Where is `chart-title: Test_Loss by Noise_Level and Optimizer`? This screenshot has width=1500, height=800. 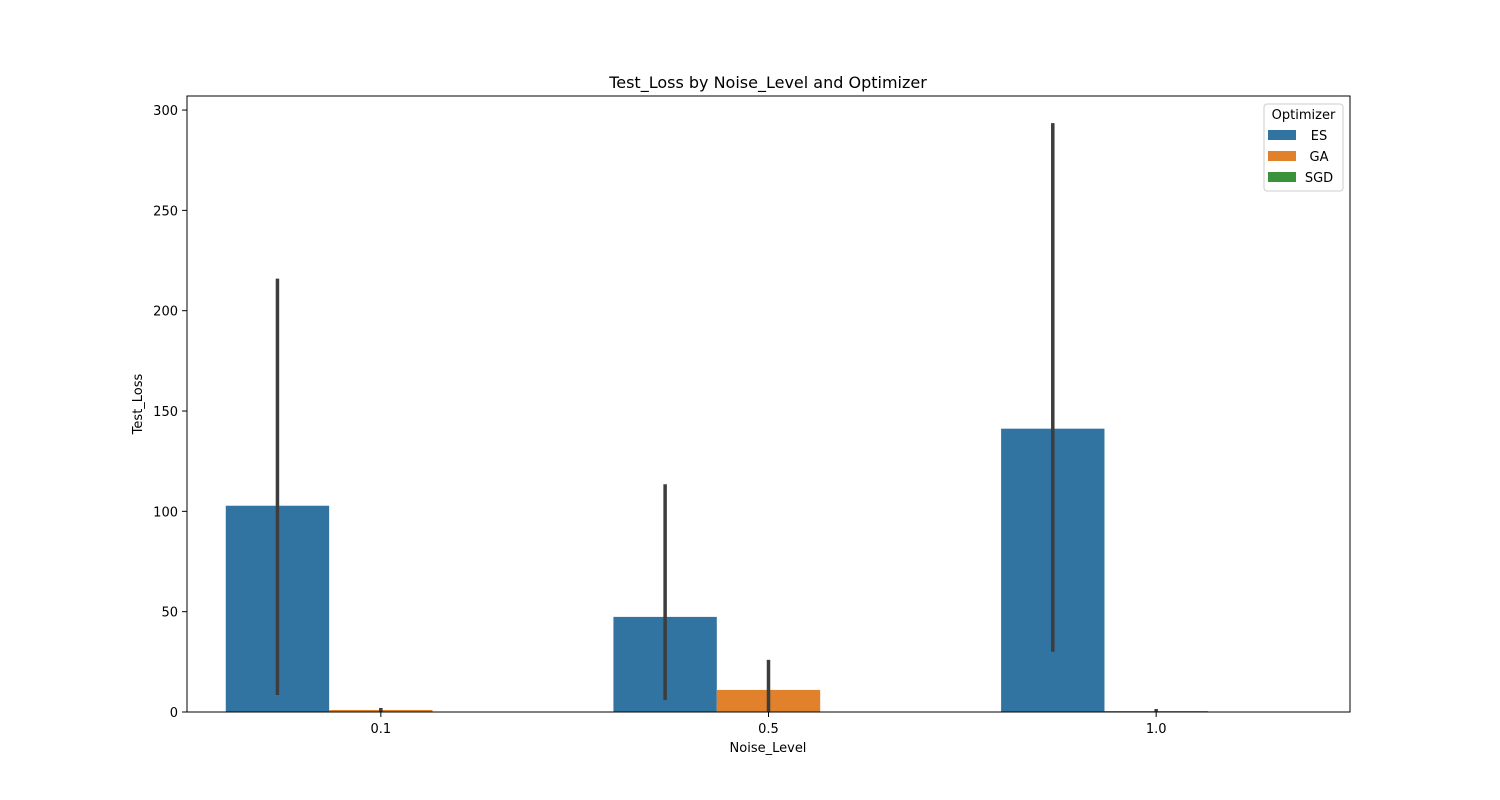 chart-title: Test_Loss by Noise_Level and Optimizer is located at coordinates (767, 83).